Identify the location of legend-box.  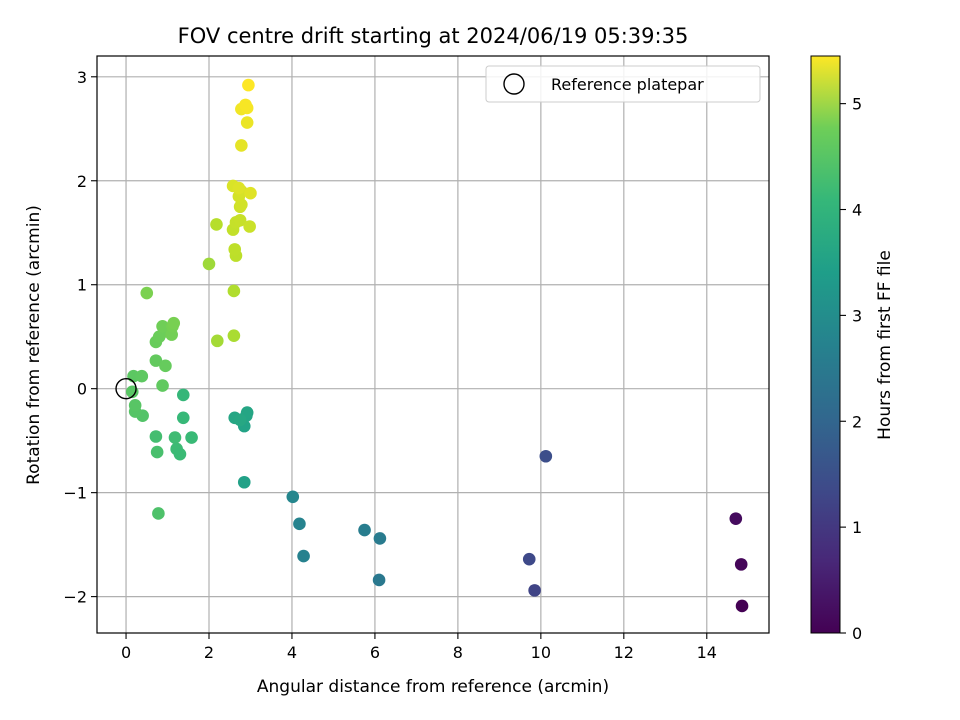
(623, 84).